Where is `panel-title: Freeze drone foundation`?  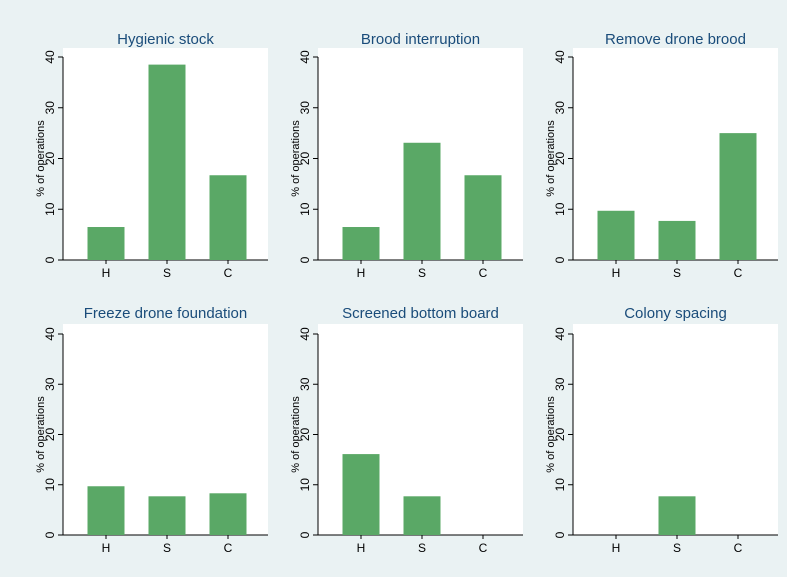
panel-title: Freeze drone foundation is located at coordinates (165, 313).